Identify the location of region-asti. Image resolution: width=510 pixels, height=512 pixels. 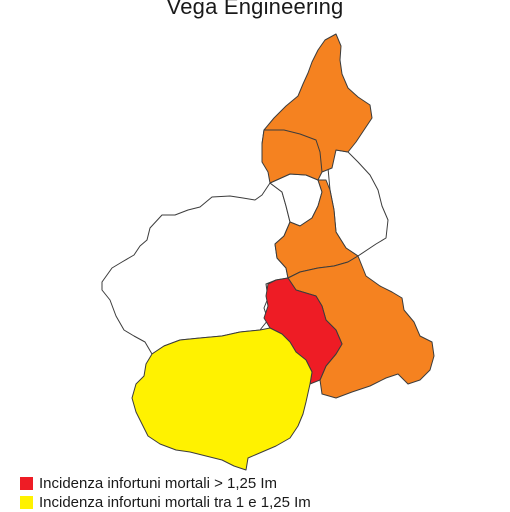
(303, 331).